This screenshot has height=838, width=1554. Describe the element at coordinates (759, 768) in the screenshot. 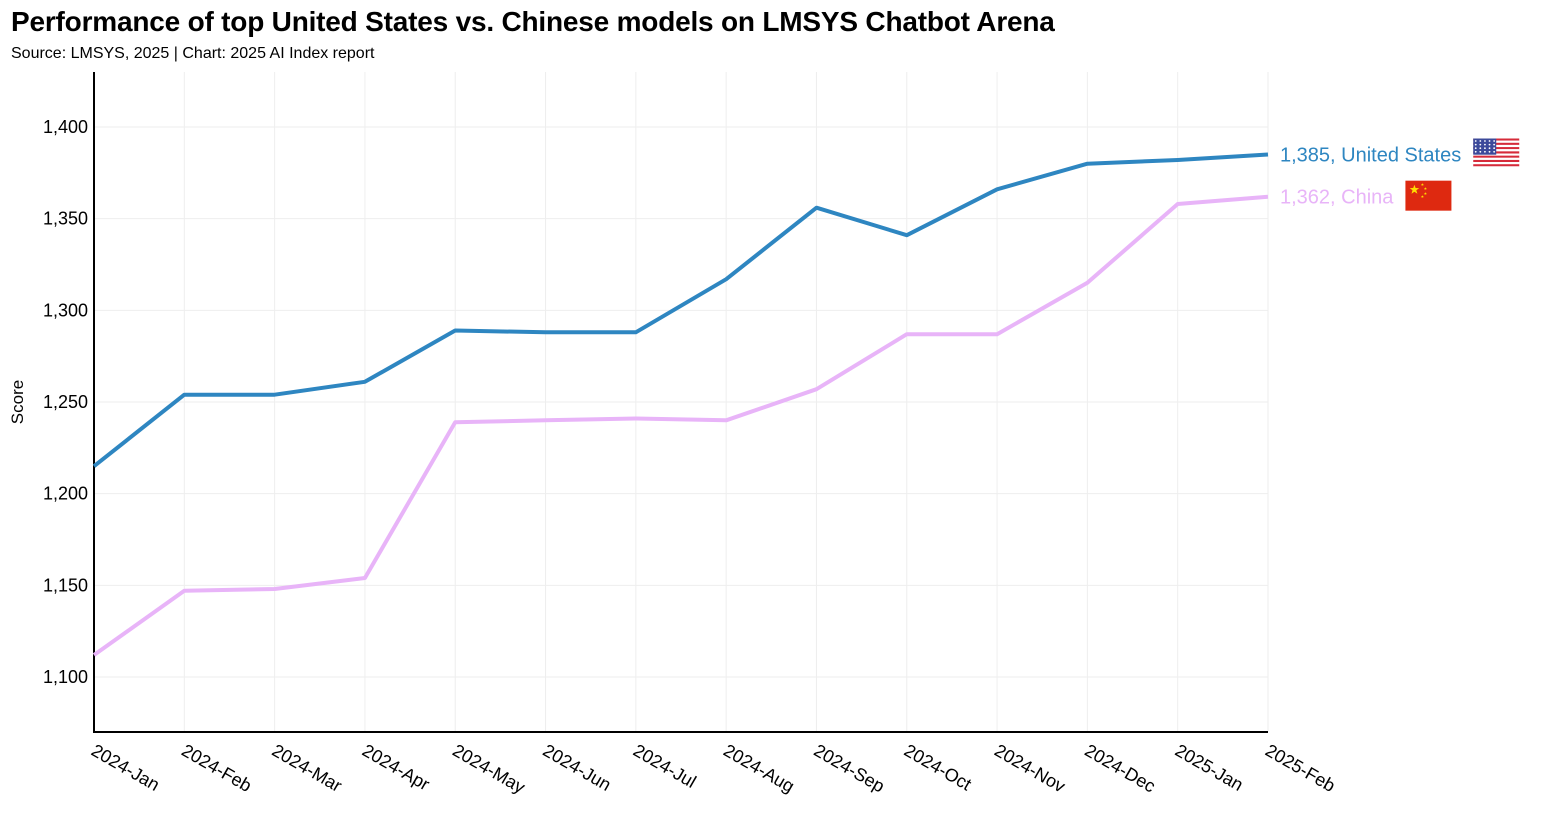

I see `x-tick-label: 2024-Aug` at that location.